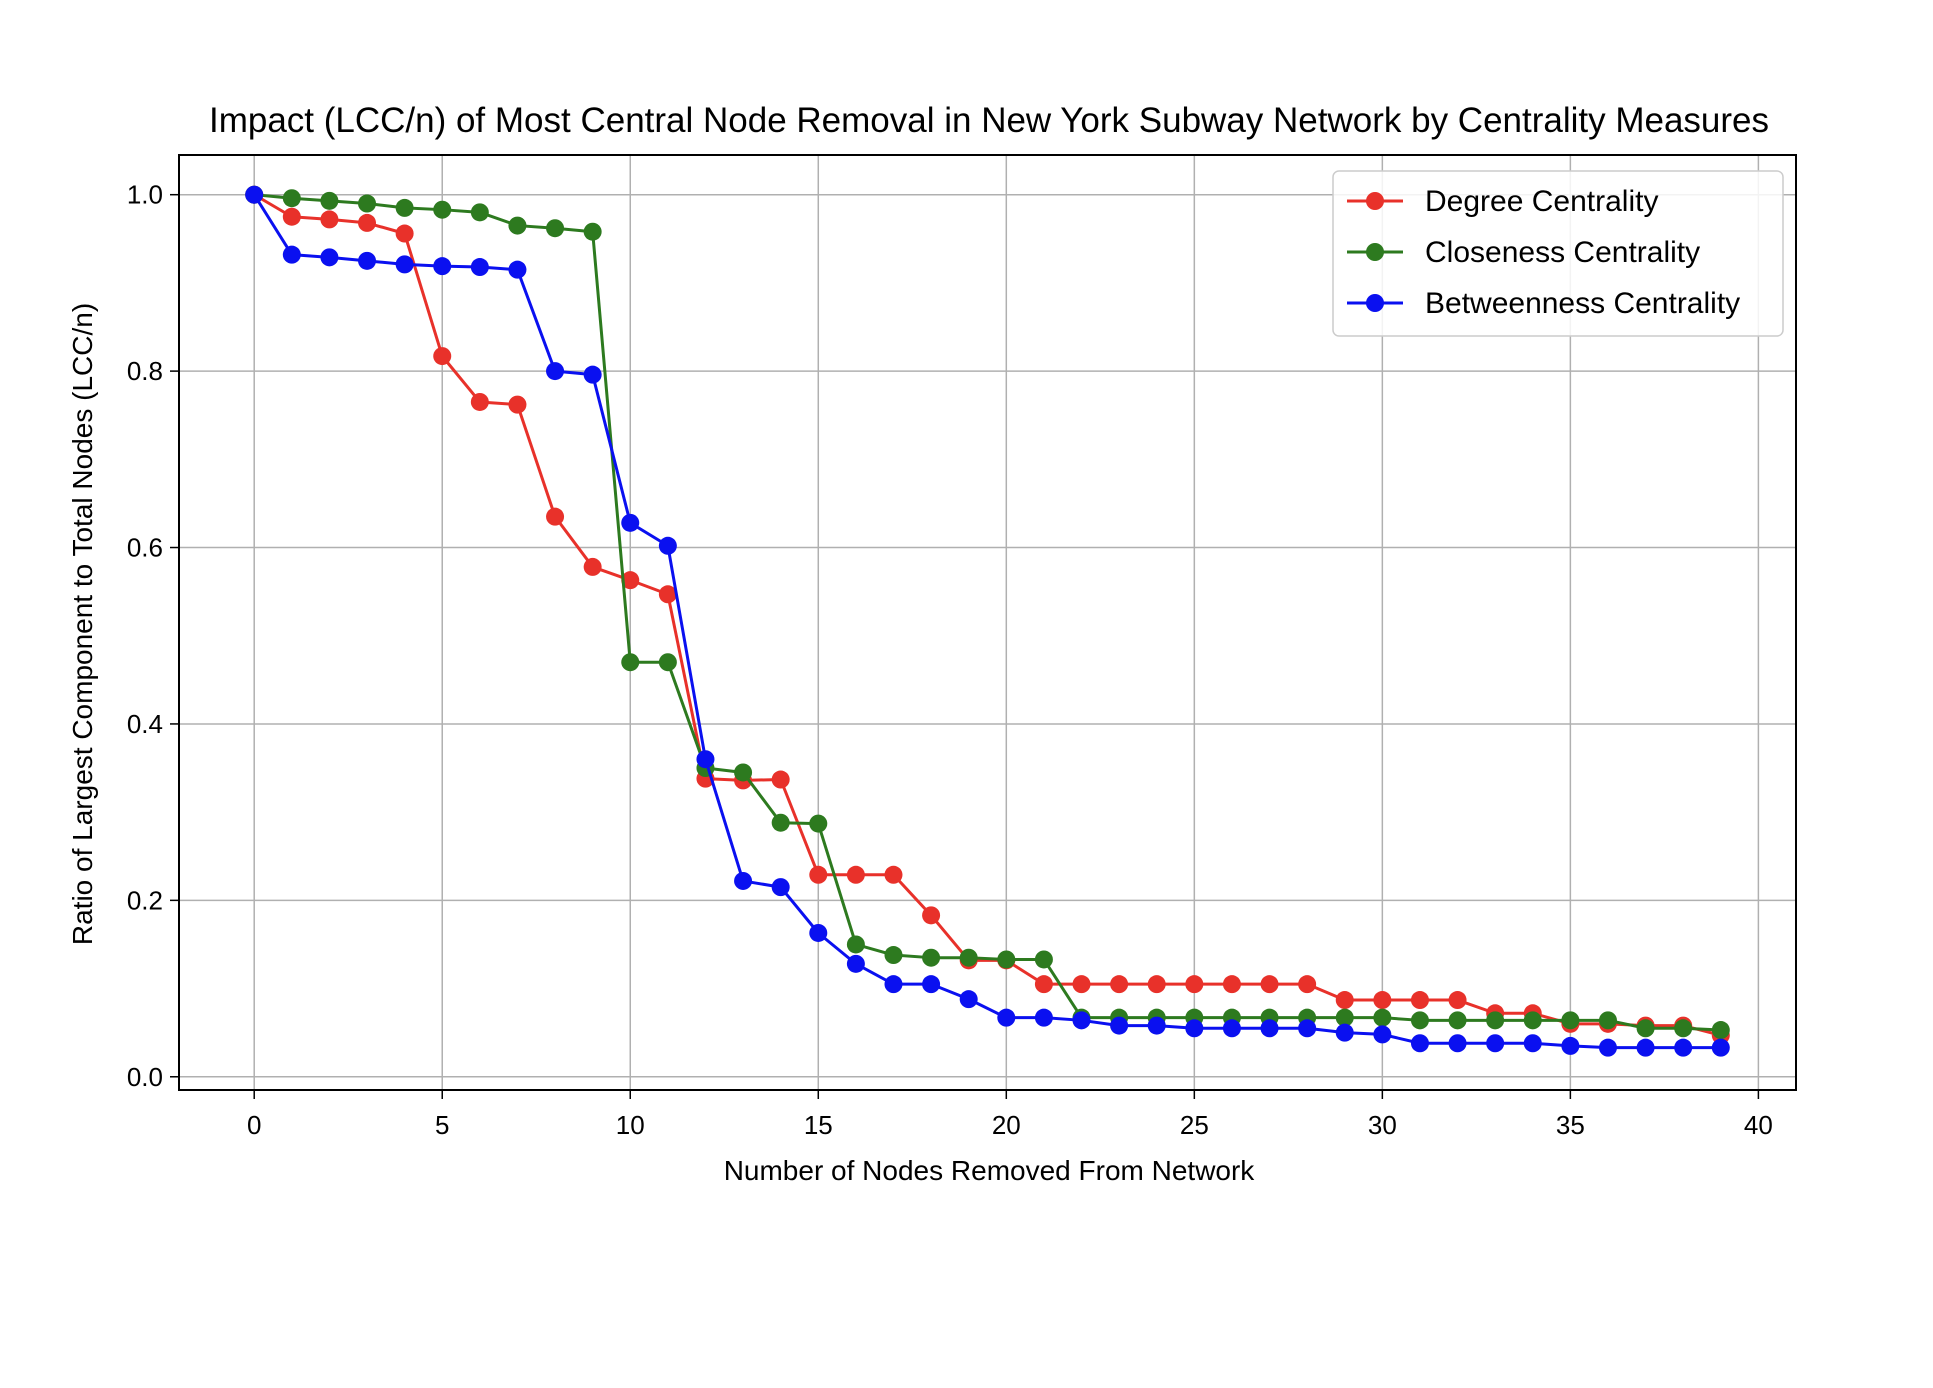  Describe the element at coordinates (1570, 1125) in the screenshot. I see `x-tick-label: 35` at that location.